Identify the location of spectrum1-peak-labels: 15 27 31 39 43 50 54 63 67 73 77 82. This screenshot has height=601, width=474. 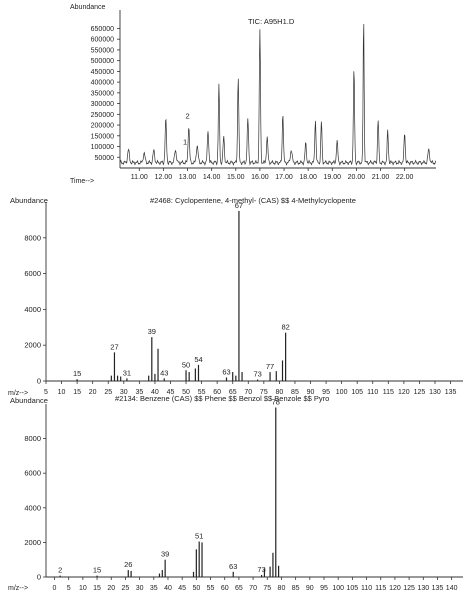
(181, 290).